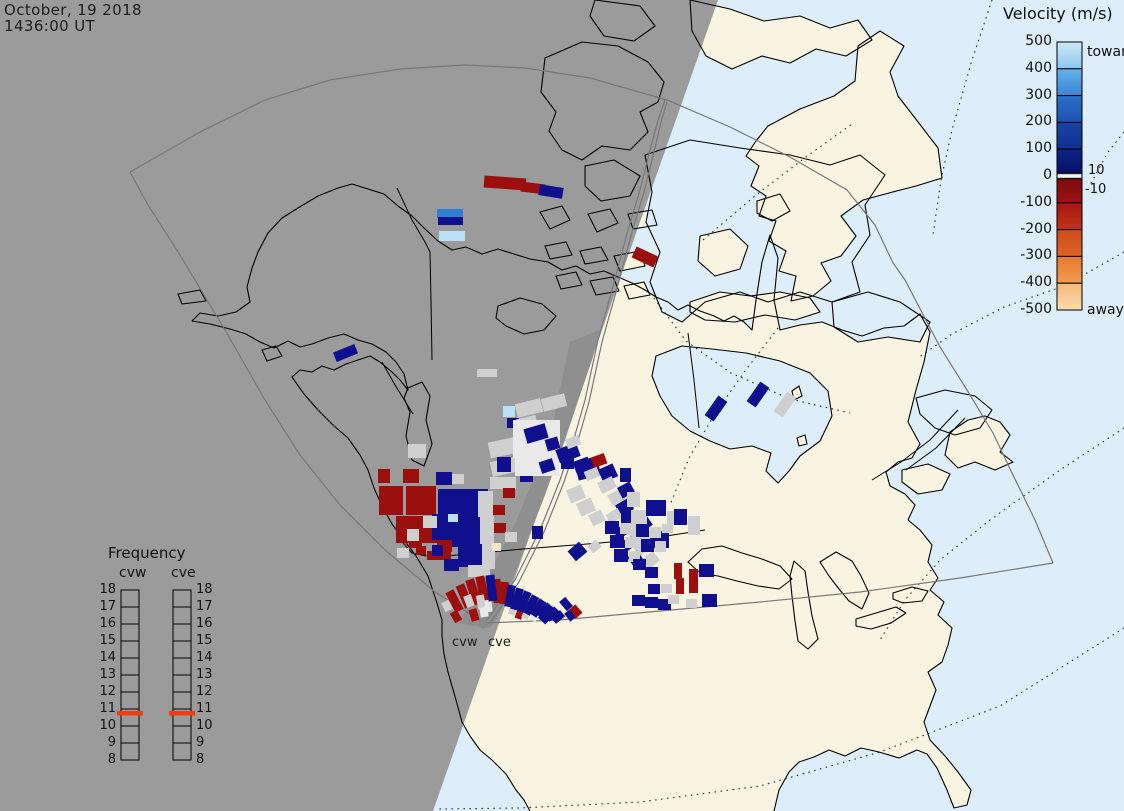 The image size is (1124, 811). What do you see at coordinates (1096, 170) in the screenshot?
I see `colorbar-inner-top-label: 10` at bounding box center [1096, 170].